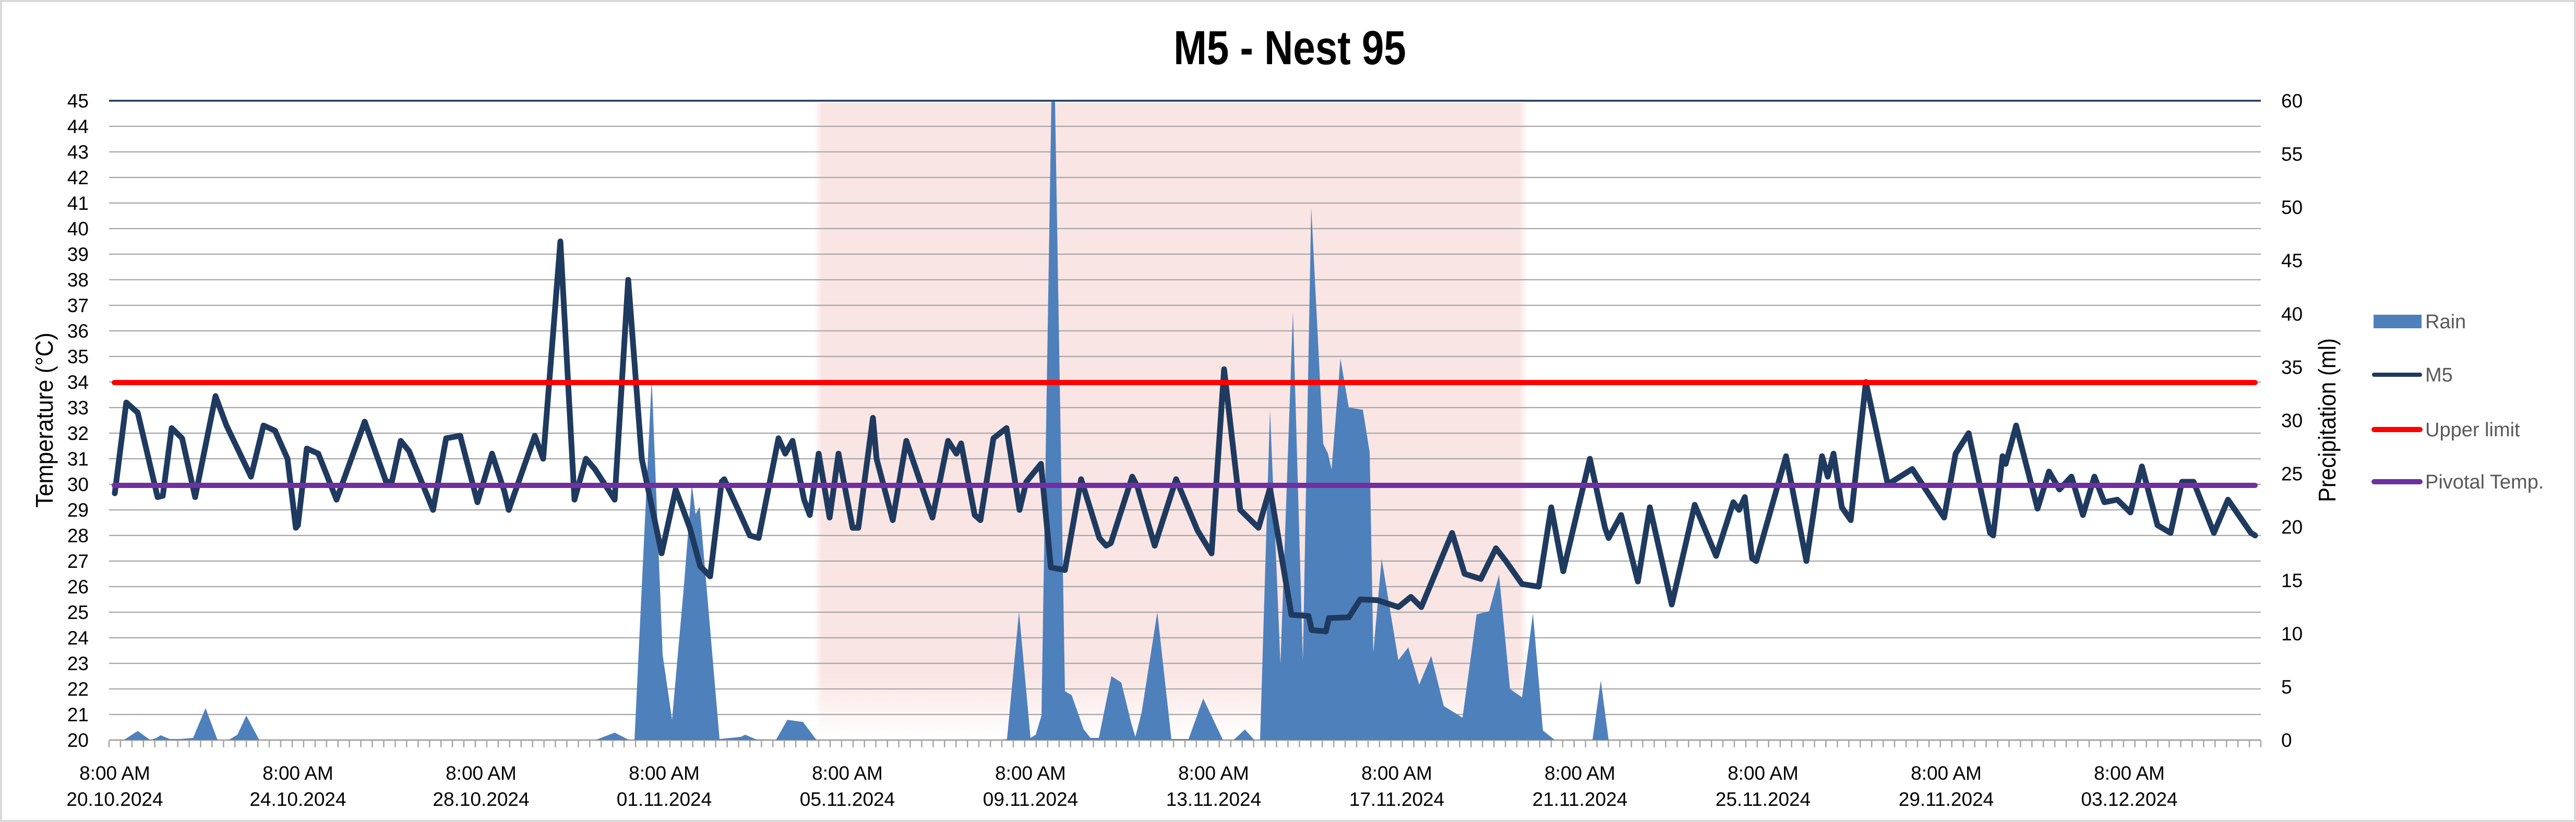  I want to click on svg-text: Precipitation (ml), so click(2328, 420).